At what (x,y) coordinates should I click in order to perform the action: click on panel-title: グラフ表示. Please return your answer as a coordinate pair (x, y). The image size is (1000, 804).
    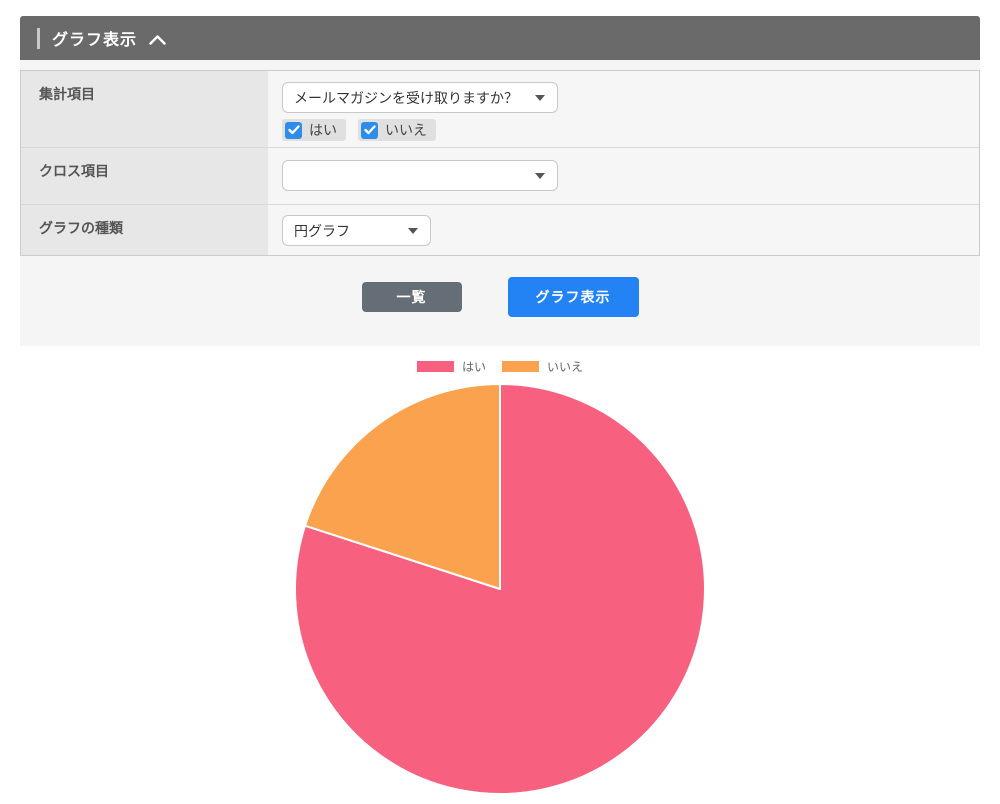
    Looking at the image, I should click on (95, 40).